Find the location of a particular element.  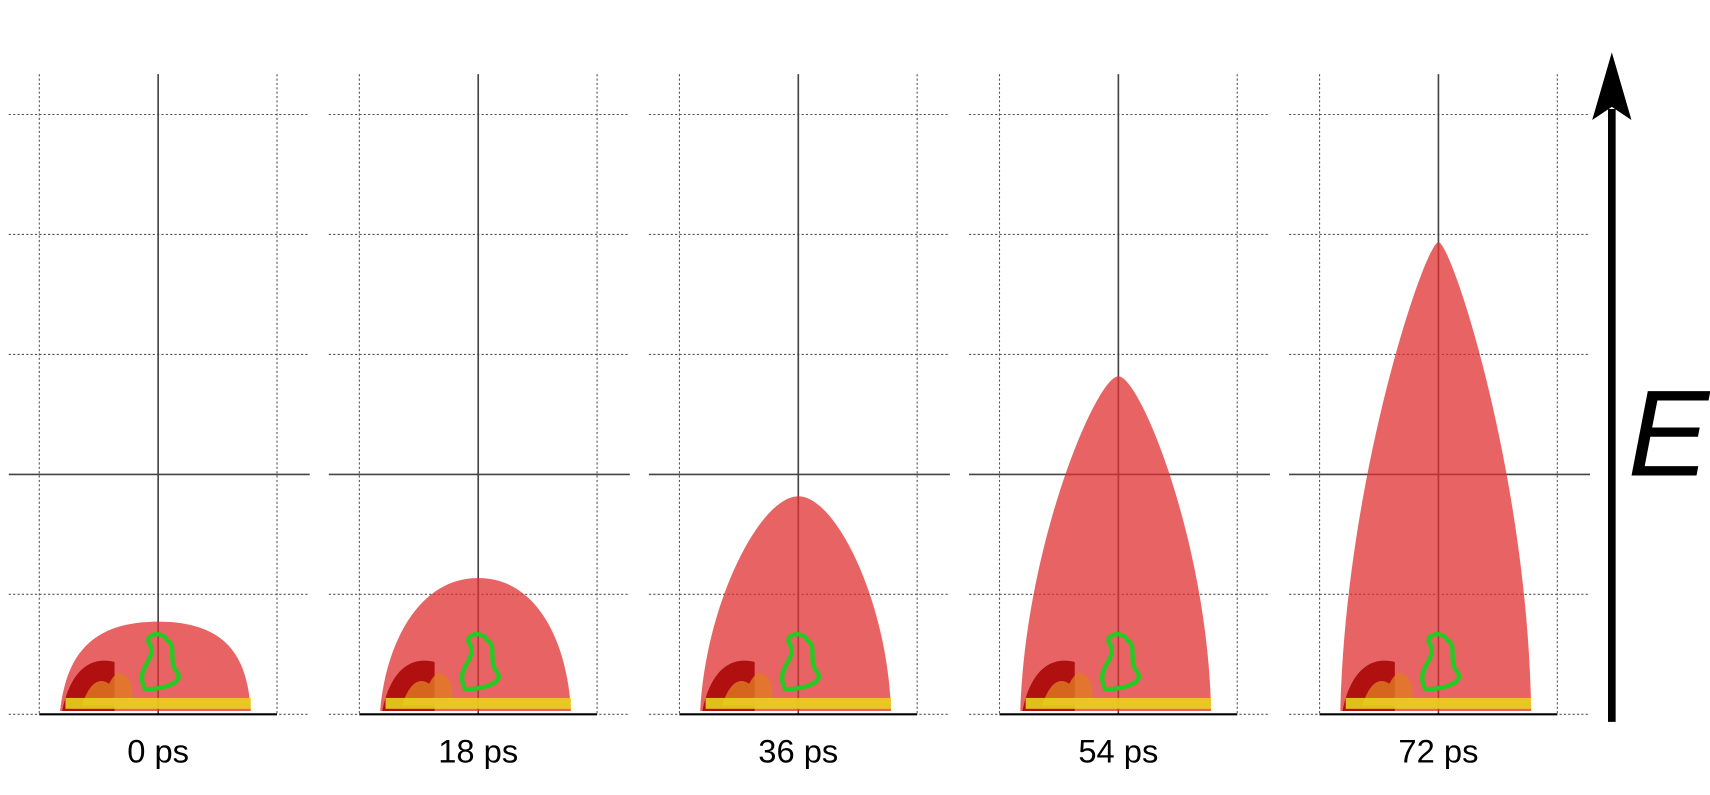

time-label: 36 ps is located at coordinates (798, 750).